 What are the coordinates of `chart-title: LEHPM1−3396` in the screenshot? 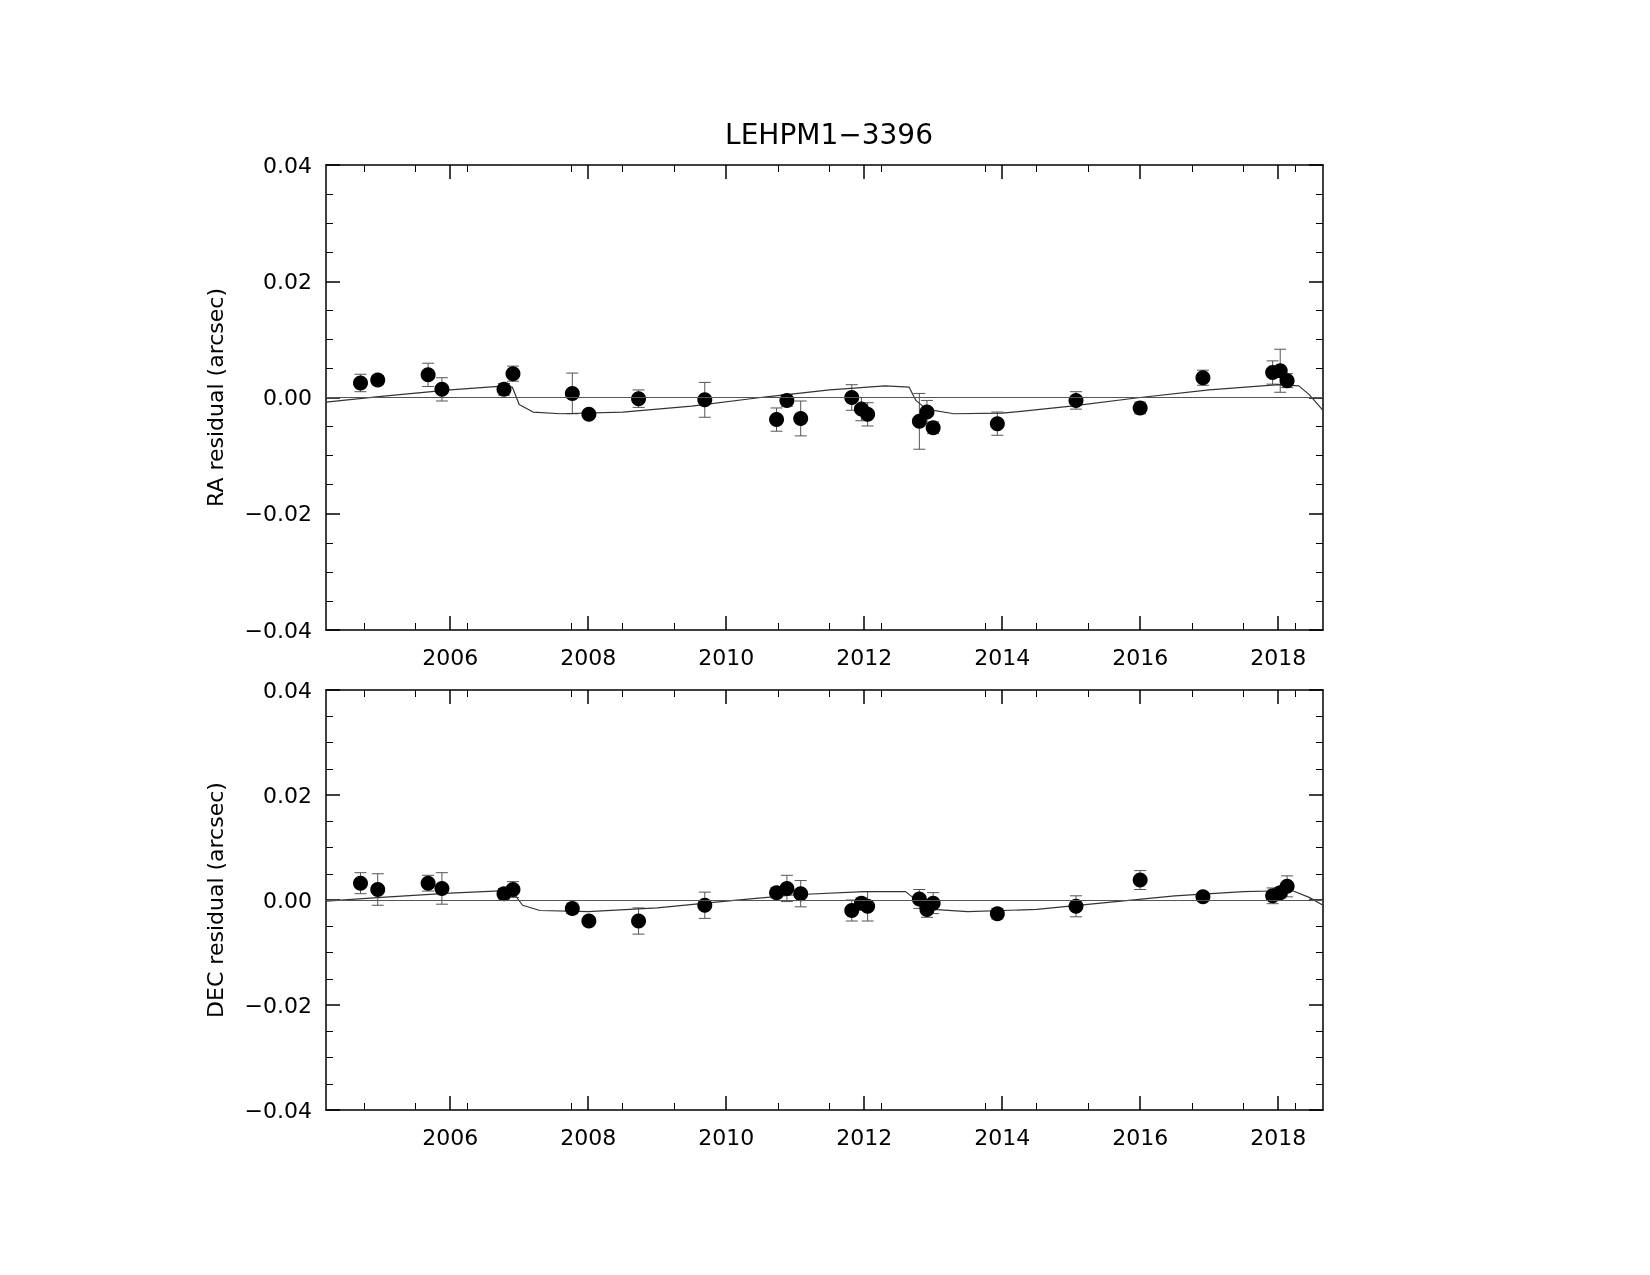 It's located at (829, 134).